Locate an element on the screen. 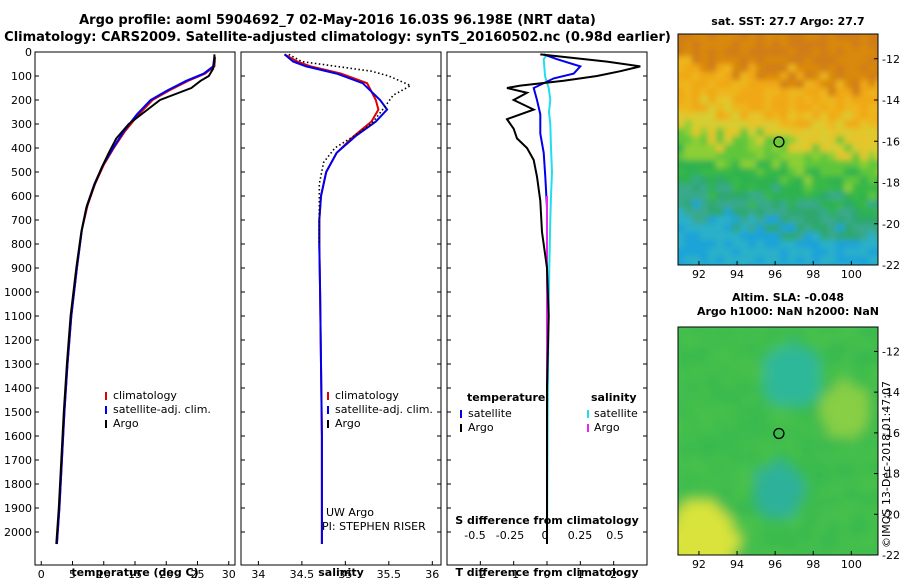 Image resolution: width=900 pixels, height=580 pixels. temperature-x-tick-label: 10 is located at coordinates (104, 574).